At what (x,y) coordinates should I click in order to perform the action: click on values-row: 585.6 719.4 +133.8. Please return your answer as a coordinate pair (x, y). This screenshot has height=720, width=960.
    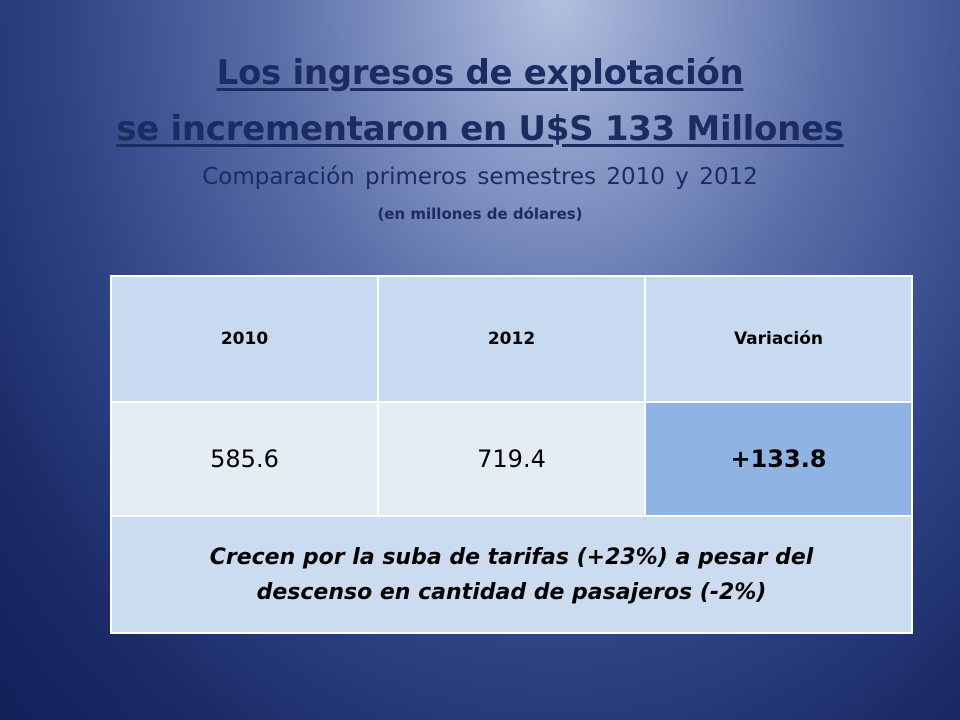
    Looking at the image, I should click on (511, 459).